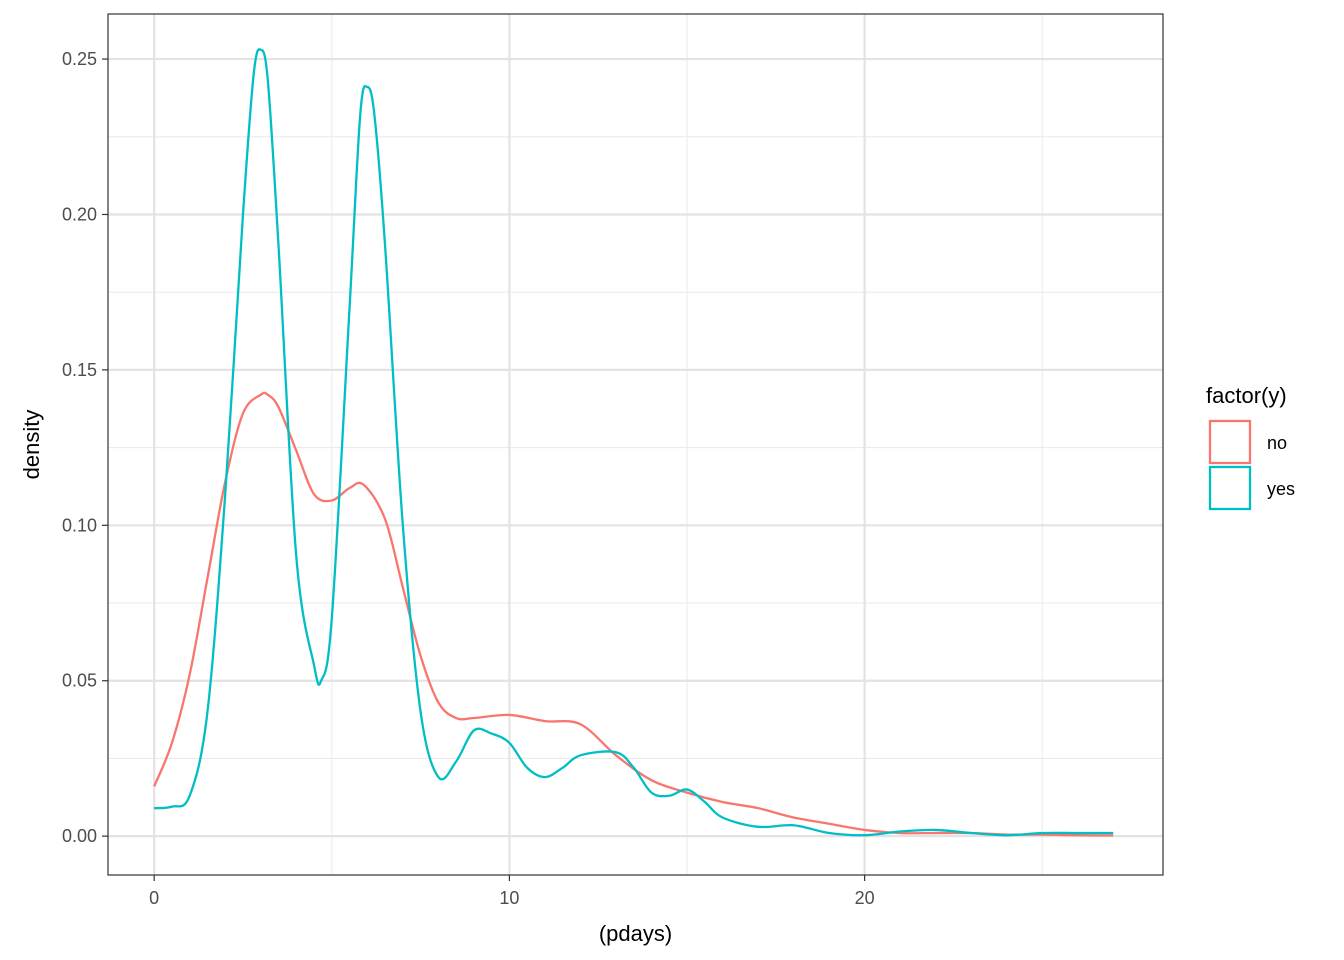  What do you see at coordinates (79, 836) in the screenshot?
I see `y-tick-label: 0.00` at bounding box center [79, 836].